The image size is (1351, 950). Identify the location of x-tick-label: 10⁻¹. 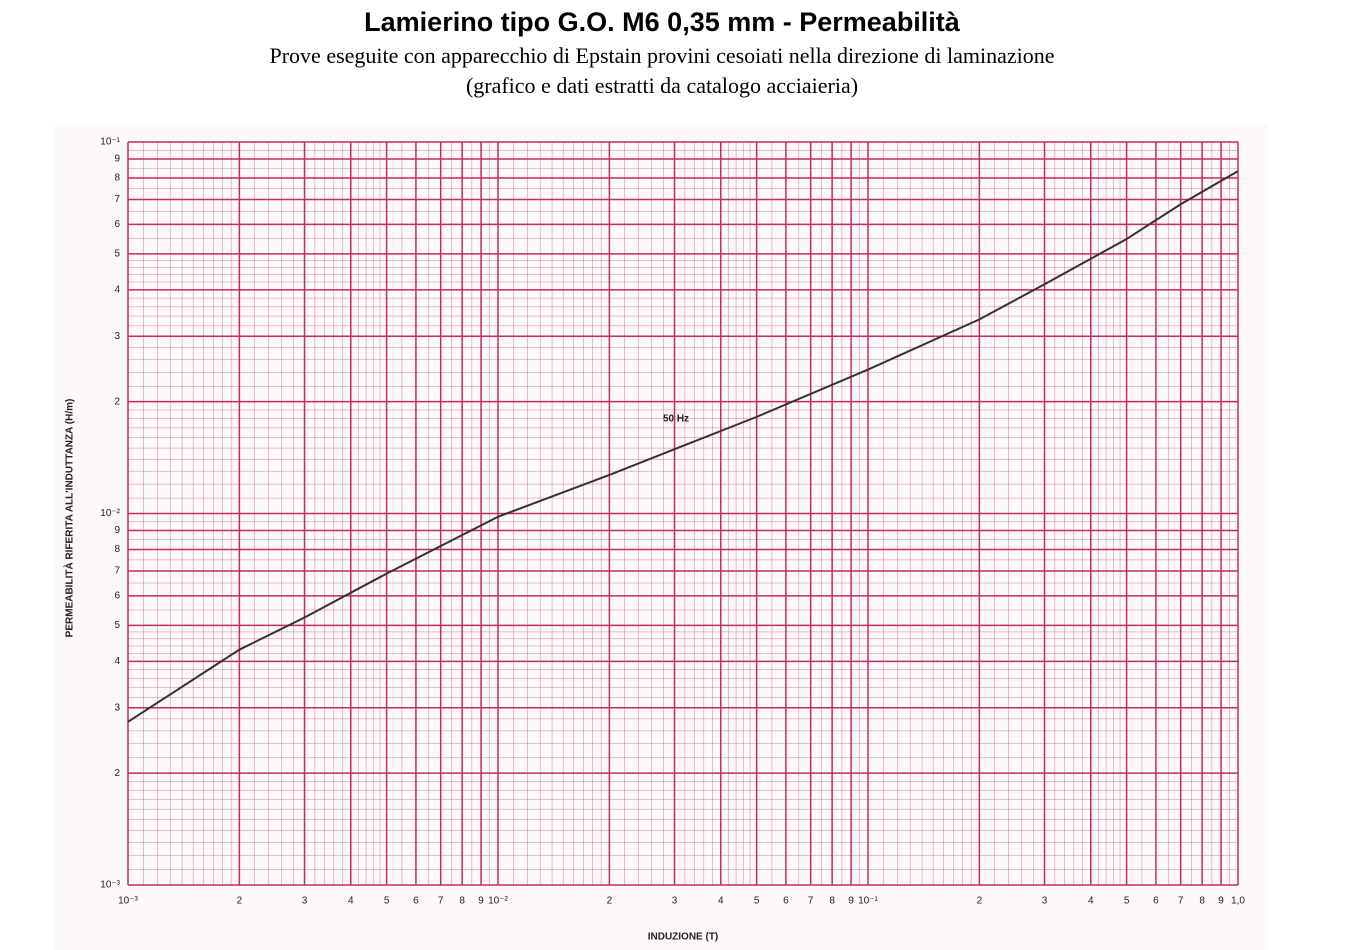
(868, 901).